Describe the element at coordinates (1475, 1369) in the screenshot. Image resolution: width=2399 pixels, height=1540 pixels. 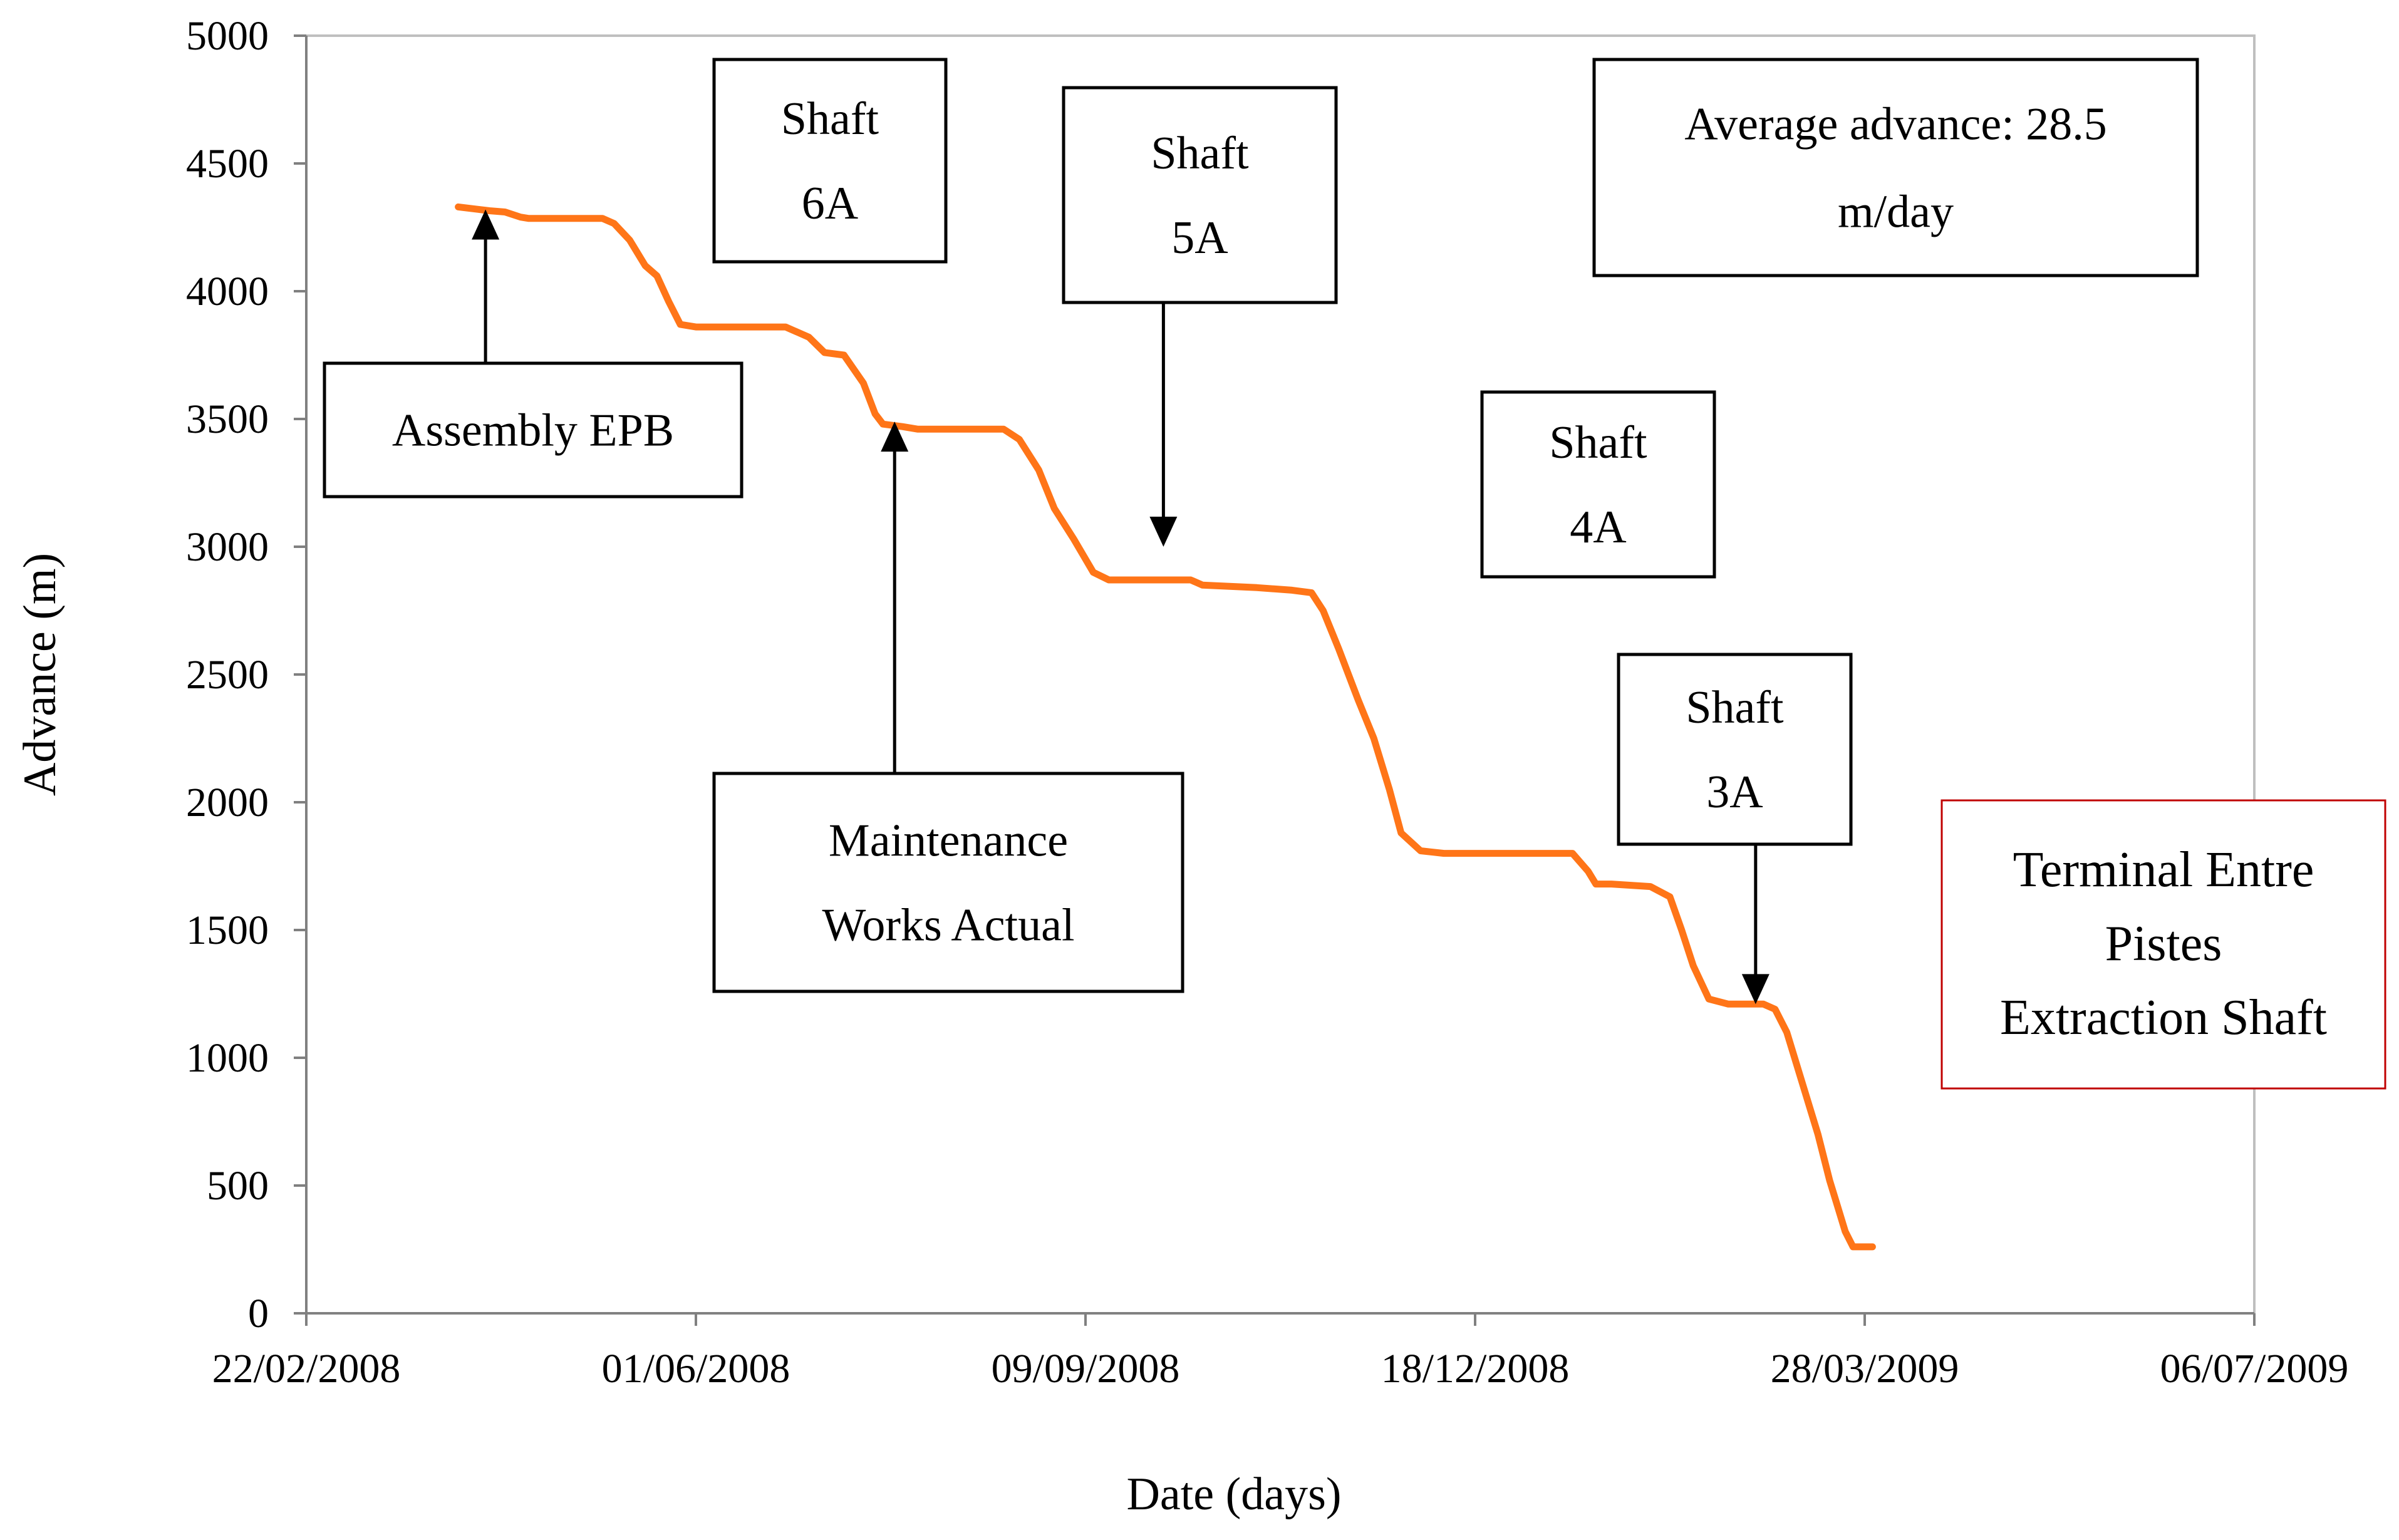
I see `x-tick-label: 18/12/2008` at that location.